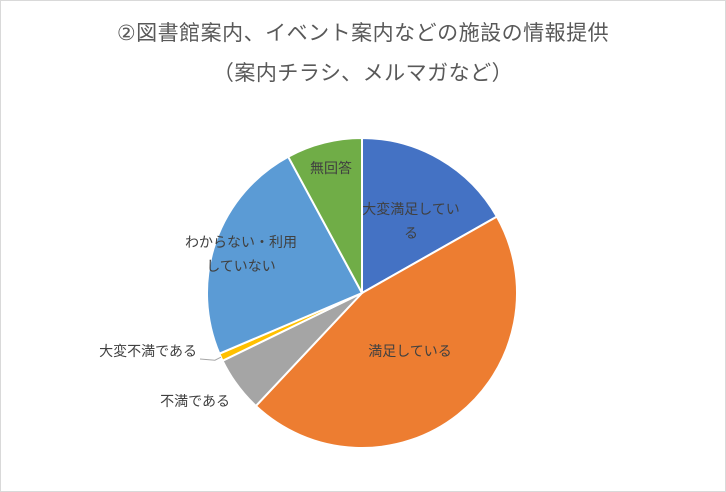 The width and height of the screenshot is (726, 492). What do you see at coordinates (410, 352) in the screenshot?
I see `slice-label-satisfied: 満足している` at bounding box center [410, 352].